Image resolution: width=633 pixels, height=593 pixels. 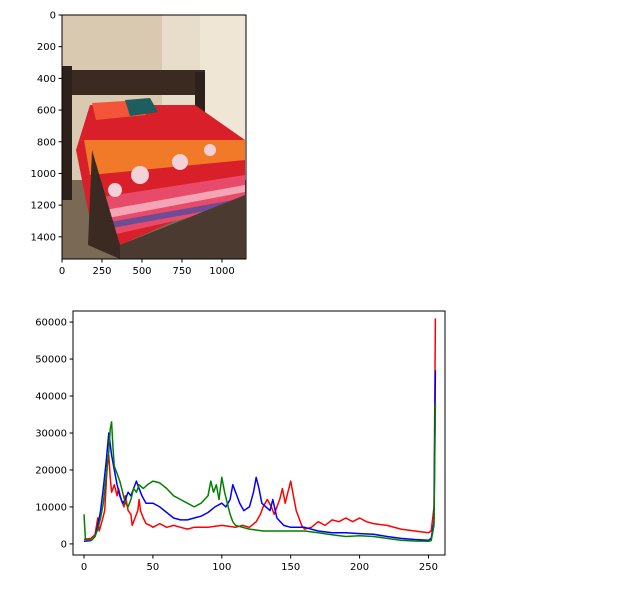 I want to click on image-x-tick-label: 500, so click(x=141, y=271).